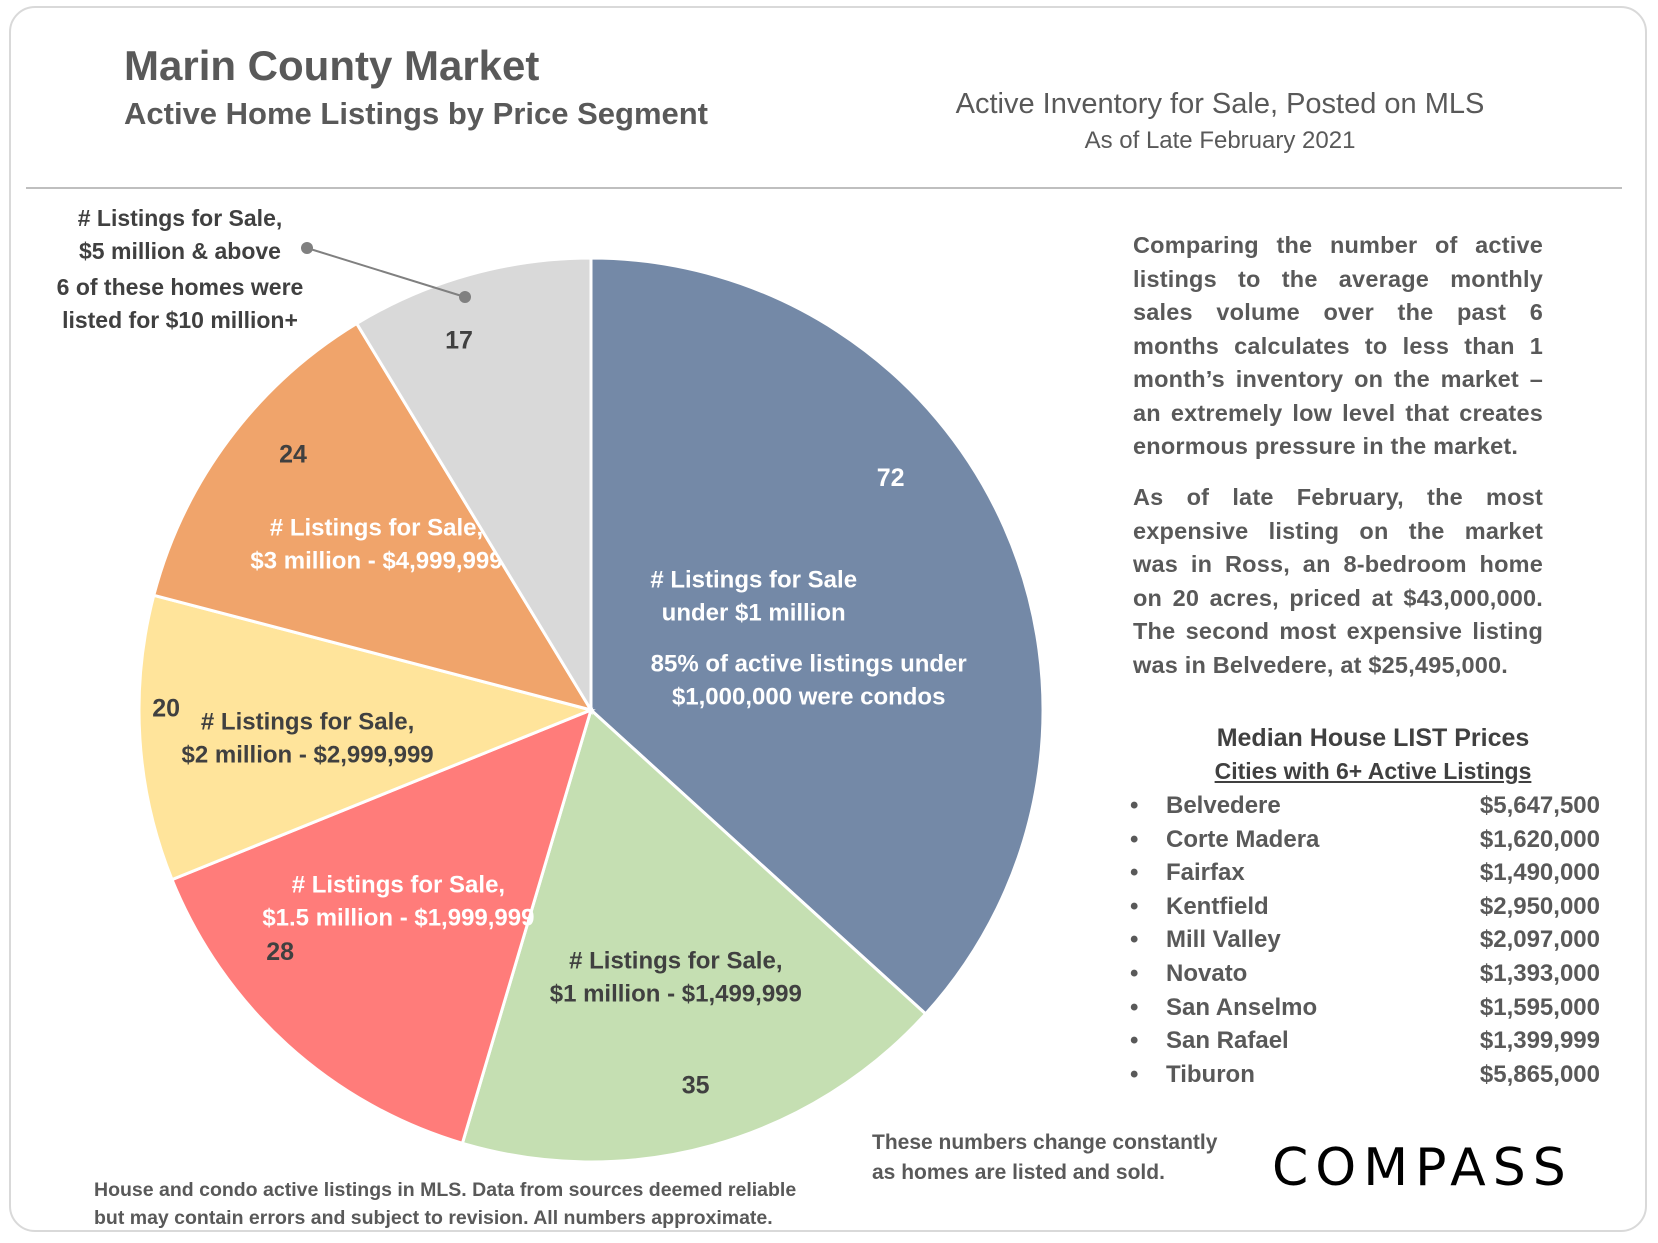  I want to click on paragraph-line: sales volume over the past 6, so click(1338, 312).